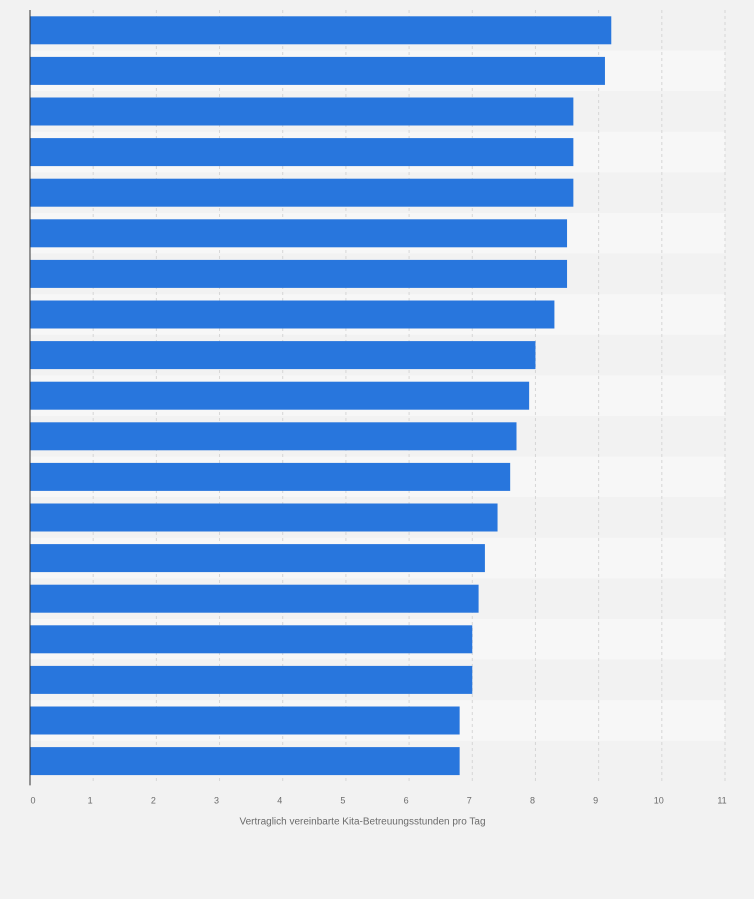 This screenshot has height=899, width=754. What do you see at coordinates (216, 800) in the screenshot?
I see `x-tick-label: 3` at bounding box center [216, 800].